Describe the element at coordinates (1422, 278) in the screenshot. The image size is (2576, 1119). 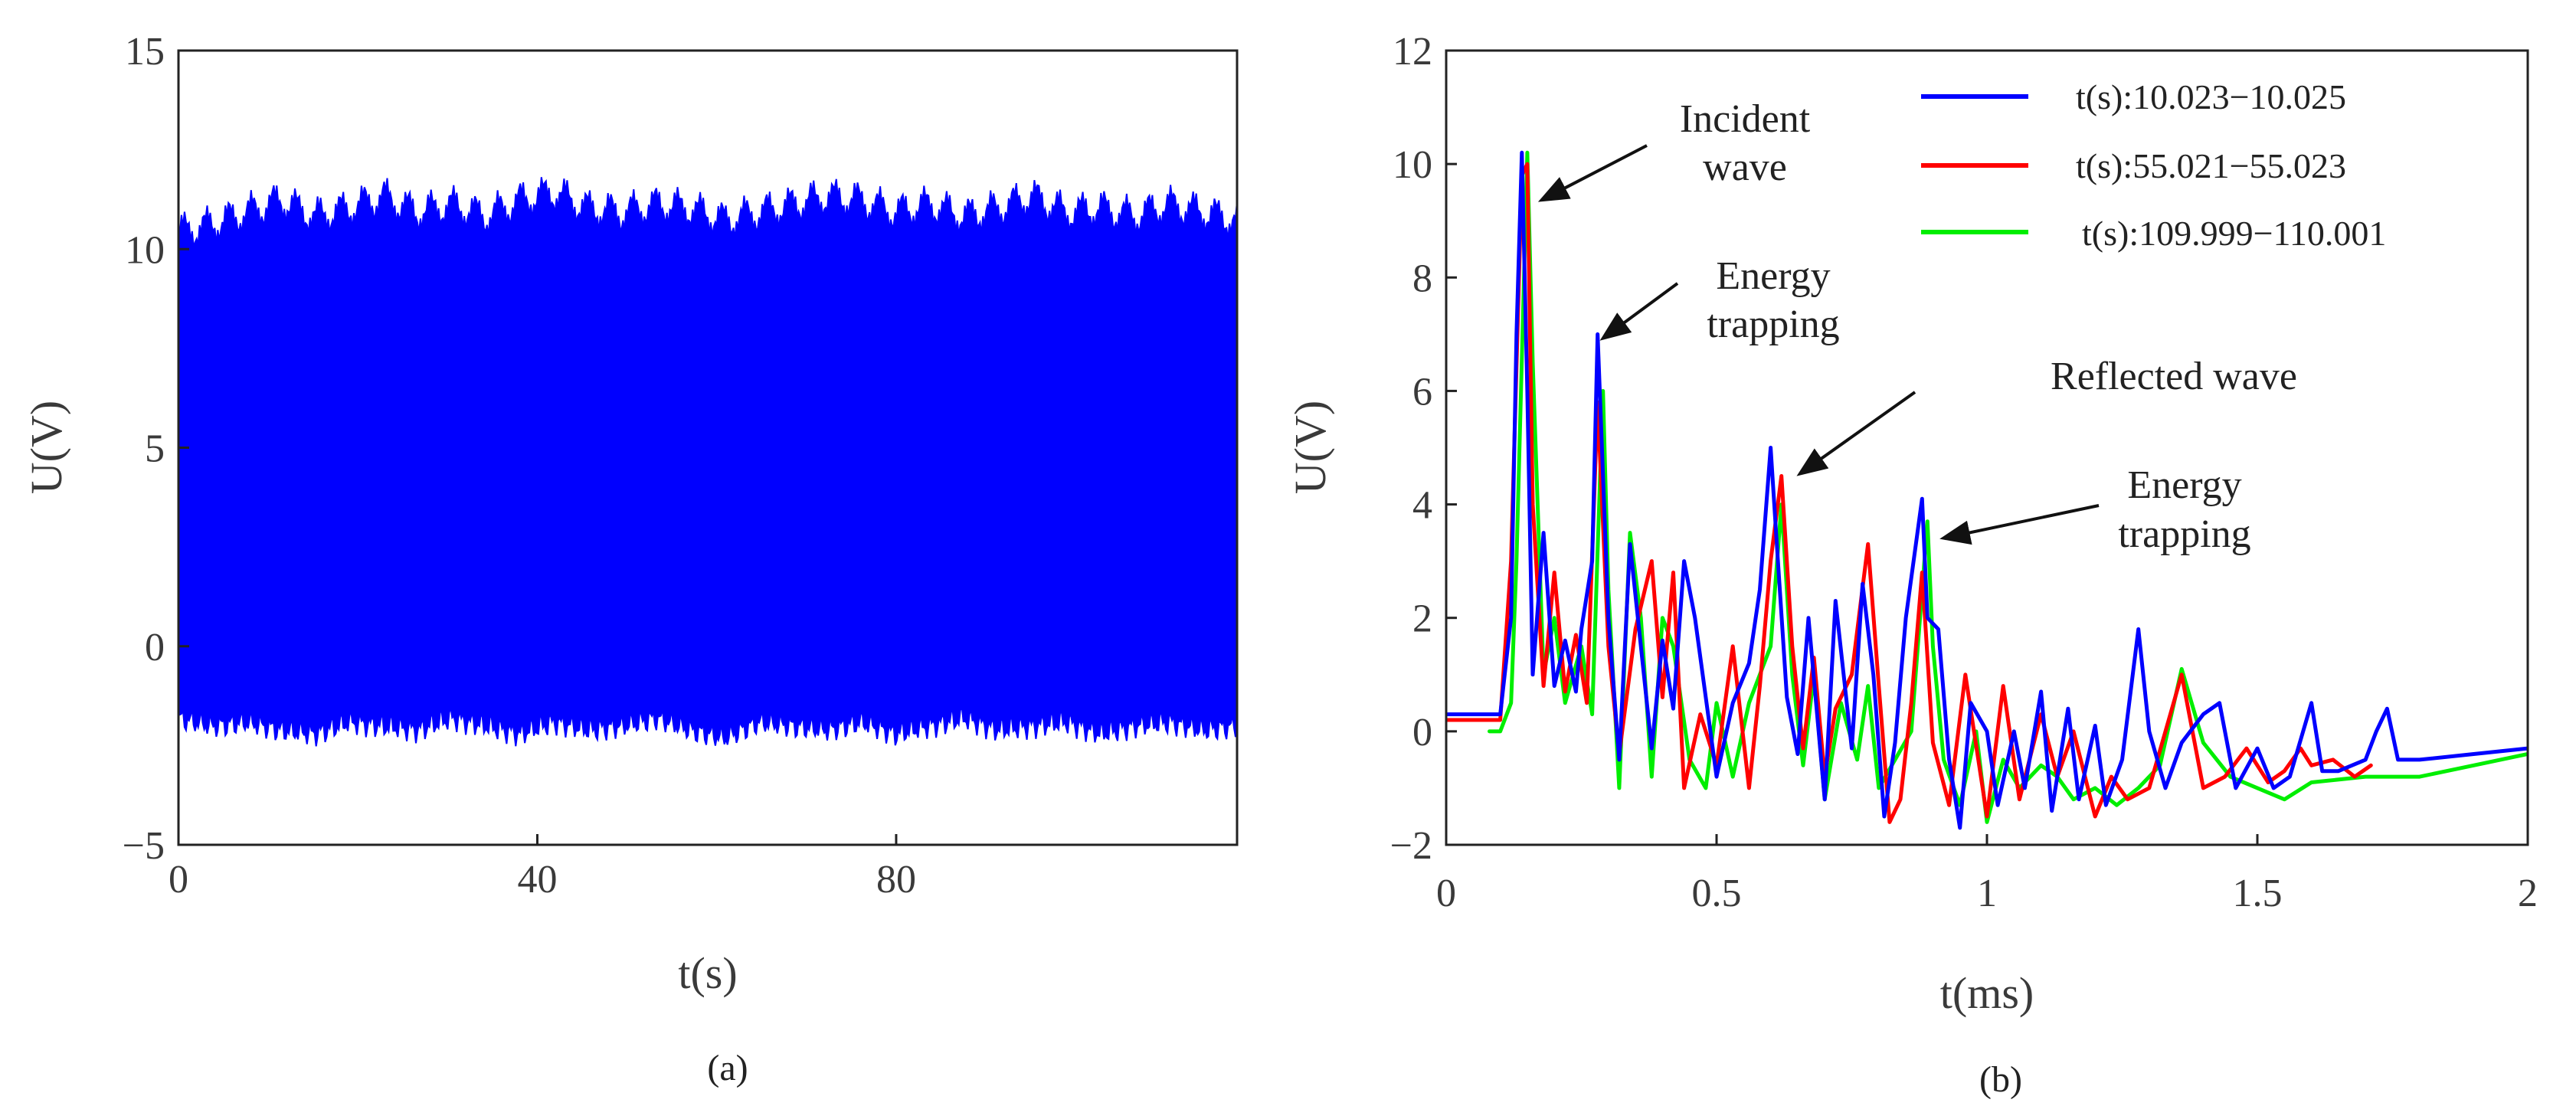
I see `panel-b-y-tick-label: 8` at that location.